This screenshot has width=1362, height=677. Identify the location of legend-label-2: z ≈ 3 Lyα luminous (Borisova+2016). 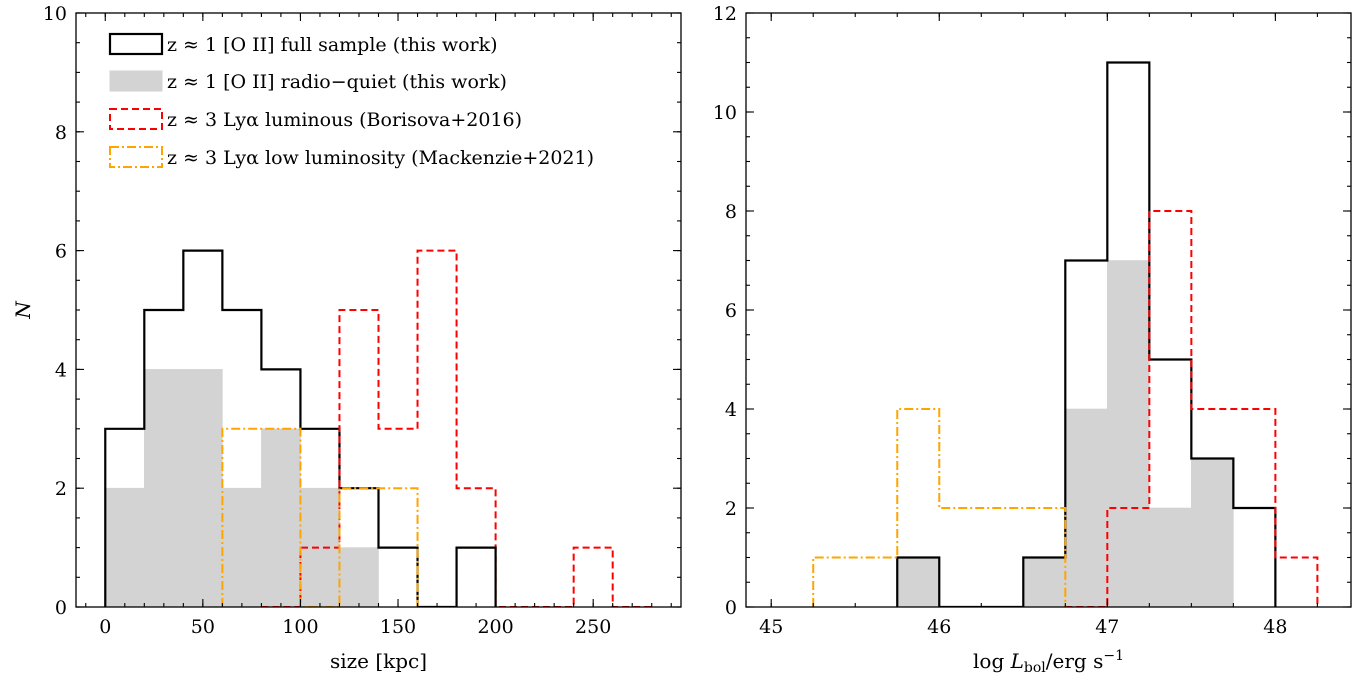
(344, 120).